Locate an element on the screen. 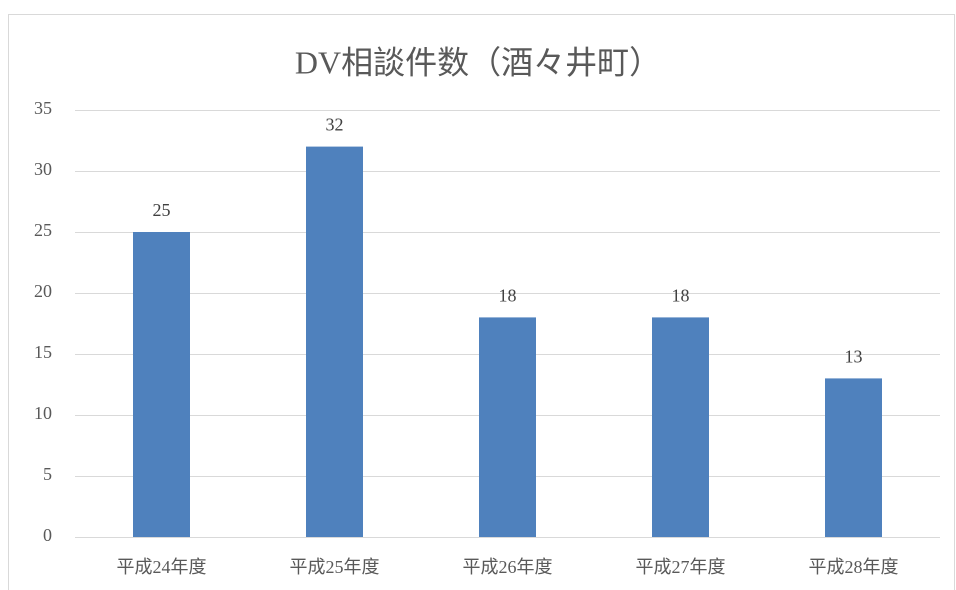 This screenshot has width=956, height=590. data-label: 32 is located at coordinates (335, 125).